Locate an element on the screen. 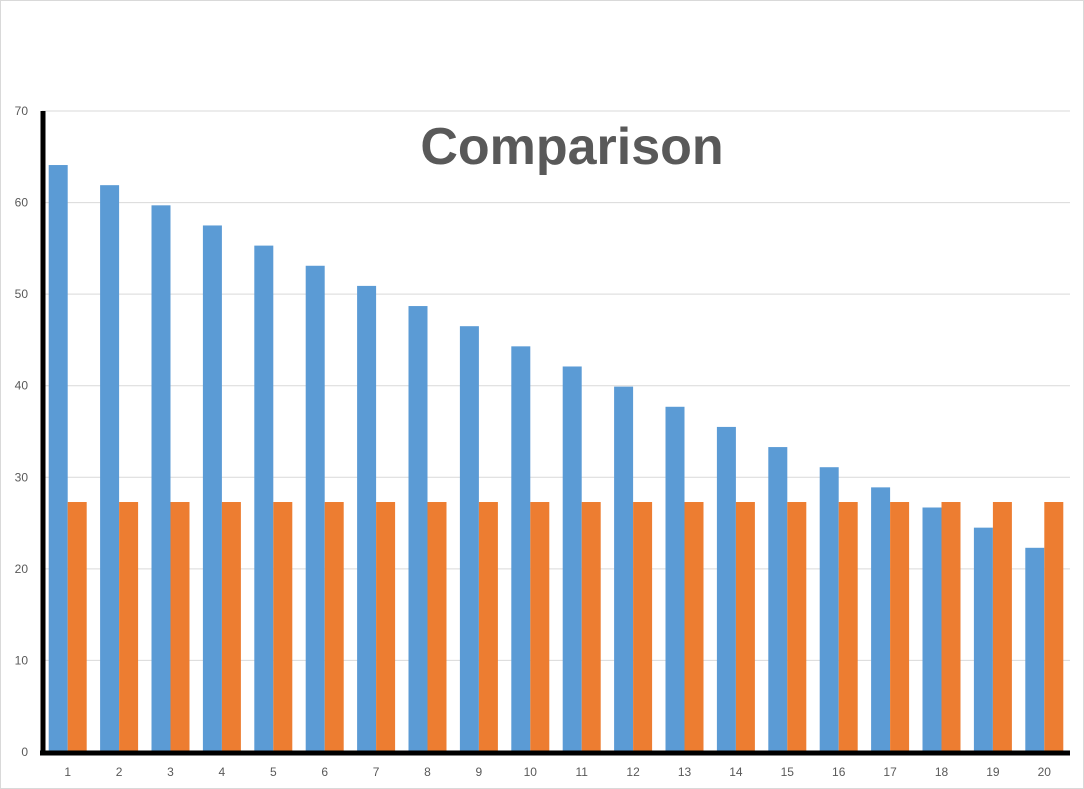 Image resolution: width=1084 pixels, height=789 pixels. x-tick-label: 17 is located at coordinates (890, 772).